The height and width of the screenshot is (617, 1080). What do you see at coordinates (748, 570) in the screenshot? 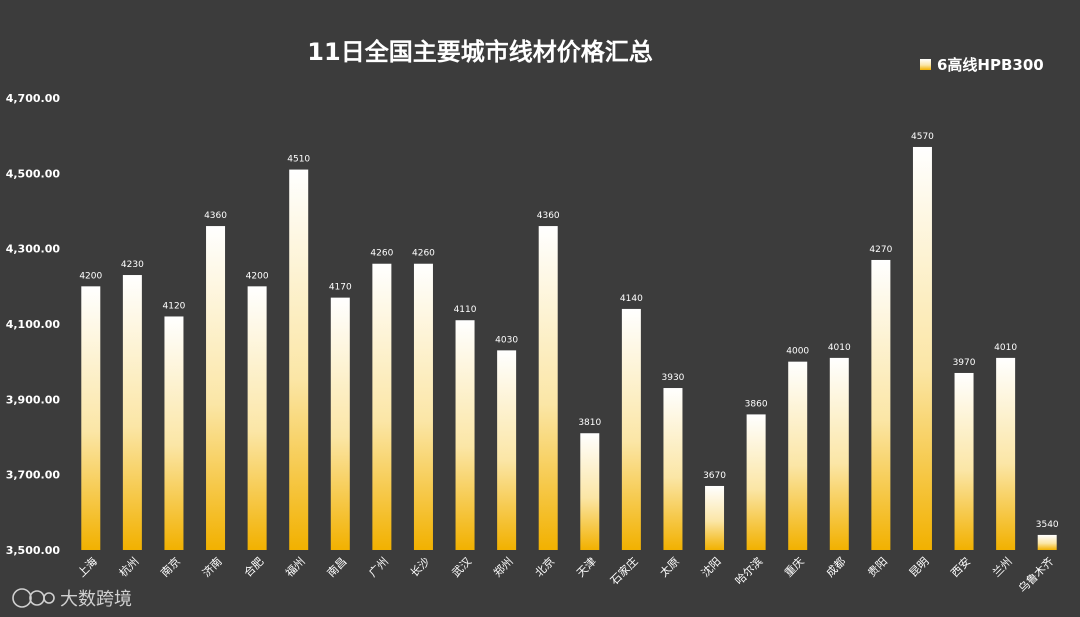
I see `x-tick-label: 哈尔滨` at bounding box center [748, 570].